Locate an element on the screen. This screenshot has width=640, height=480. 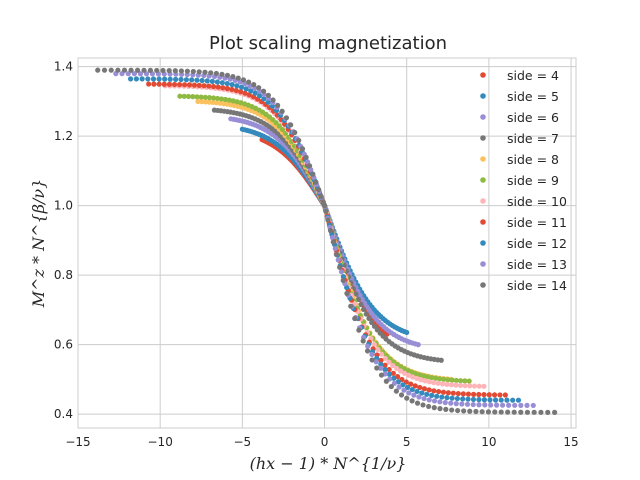
y-tick-label: 1.4 is located at coordinates (63, 67).